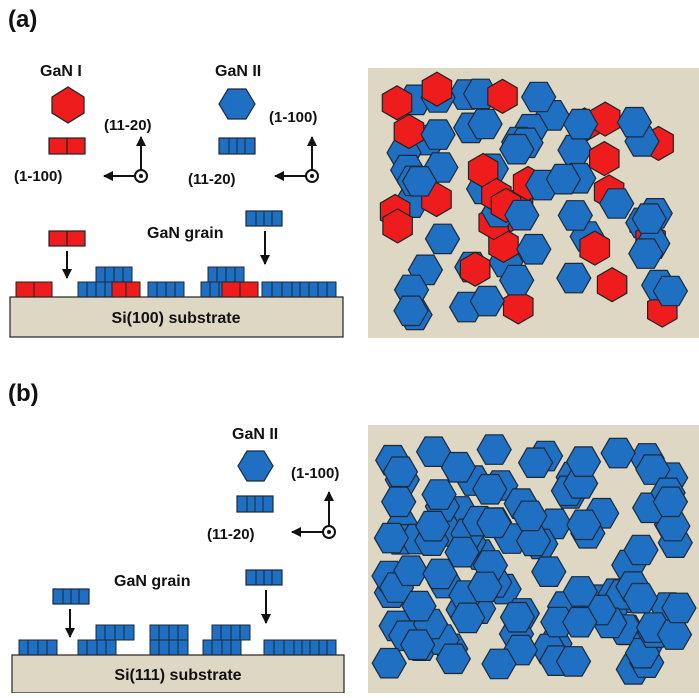  I want to click on grain-label-b: GaN grain, so click(152, 581).